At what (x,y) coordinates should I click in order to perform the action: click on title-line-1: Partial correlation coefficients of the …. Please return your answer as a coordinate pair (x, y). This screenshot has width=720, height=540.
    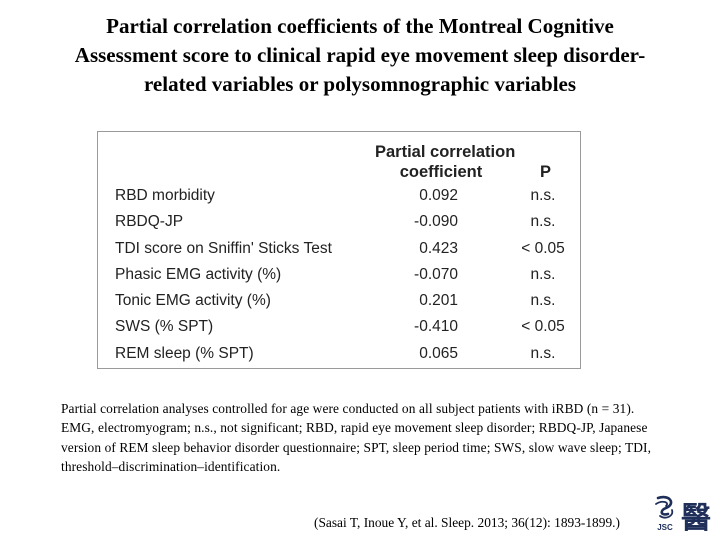
    Looking at the image, I should click on (360, 26).